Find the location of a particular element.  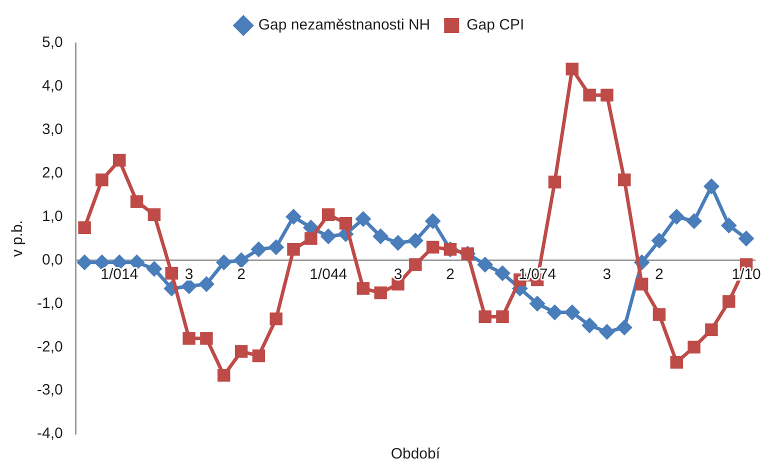

y-tick-label: 4,0 is located at coordinates (52, 86).